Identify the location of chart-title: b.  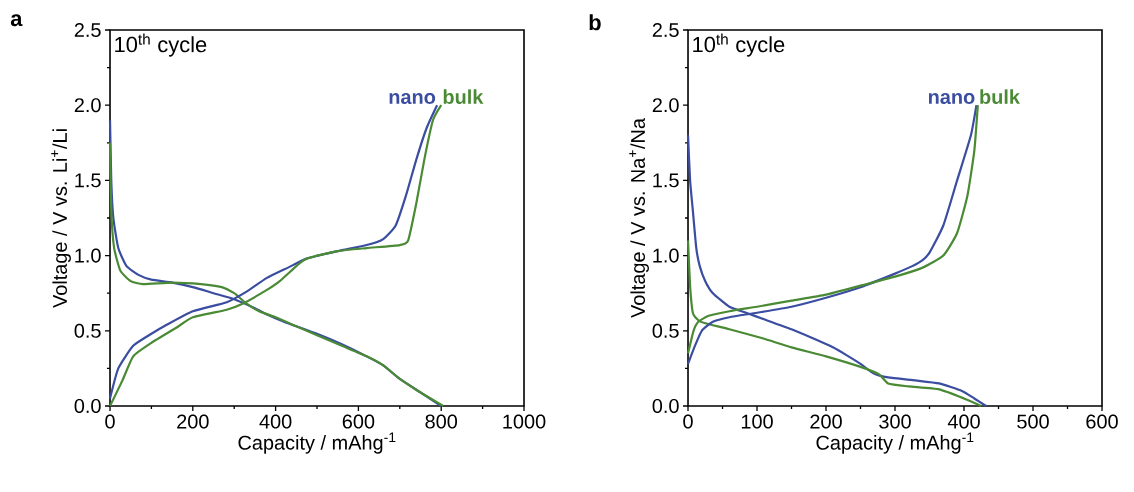
(595, 22).